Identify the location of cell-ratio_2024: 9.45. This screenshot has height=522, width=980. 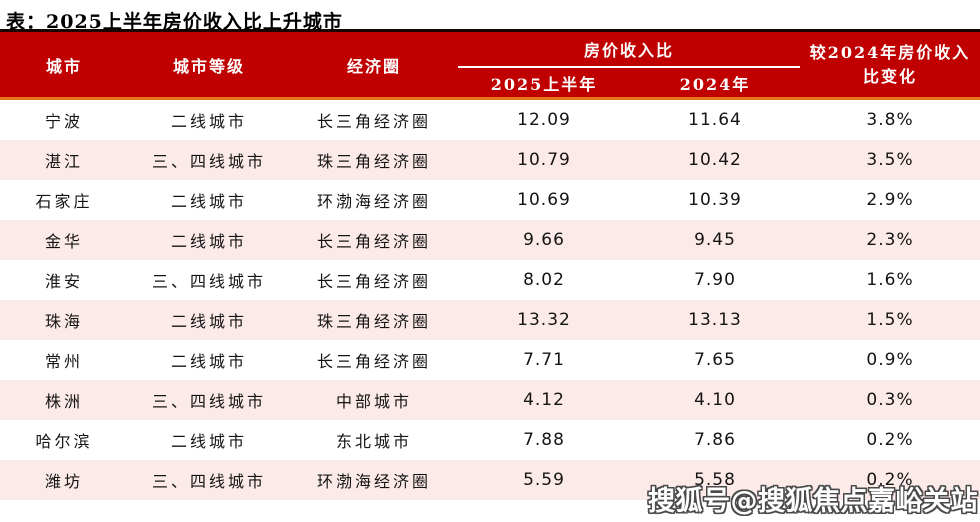
(715, 240).